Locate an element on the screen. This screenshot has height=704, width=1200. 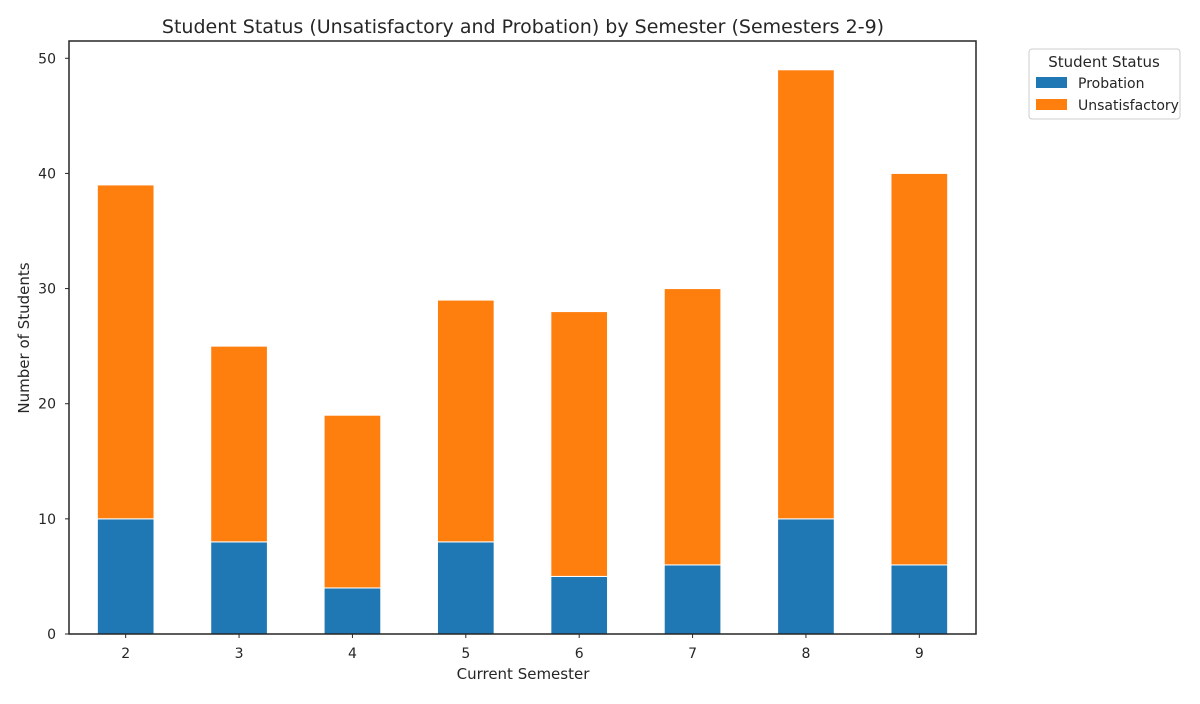
legend-swatch-unsatisfactory is located at coordinates (1051, 104).